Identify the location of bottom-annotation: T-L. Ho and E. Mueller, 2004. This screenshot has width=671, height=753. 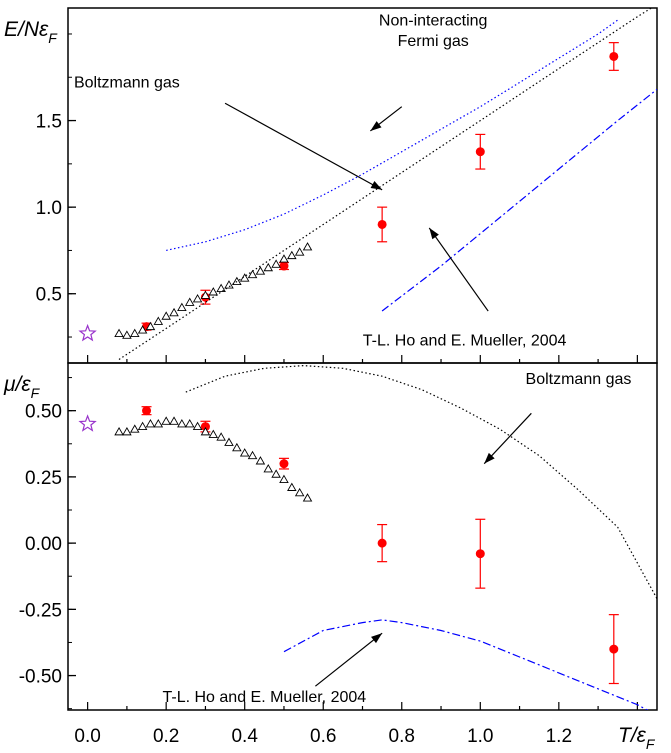
(264, 697).